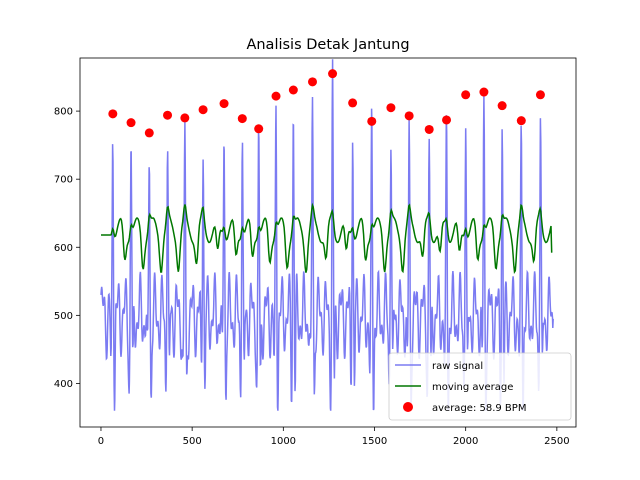 This screenshot has height=480, width=640. I want to click on x-tick-label: 2000, so click(465, 441).